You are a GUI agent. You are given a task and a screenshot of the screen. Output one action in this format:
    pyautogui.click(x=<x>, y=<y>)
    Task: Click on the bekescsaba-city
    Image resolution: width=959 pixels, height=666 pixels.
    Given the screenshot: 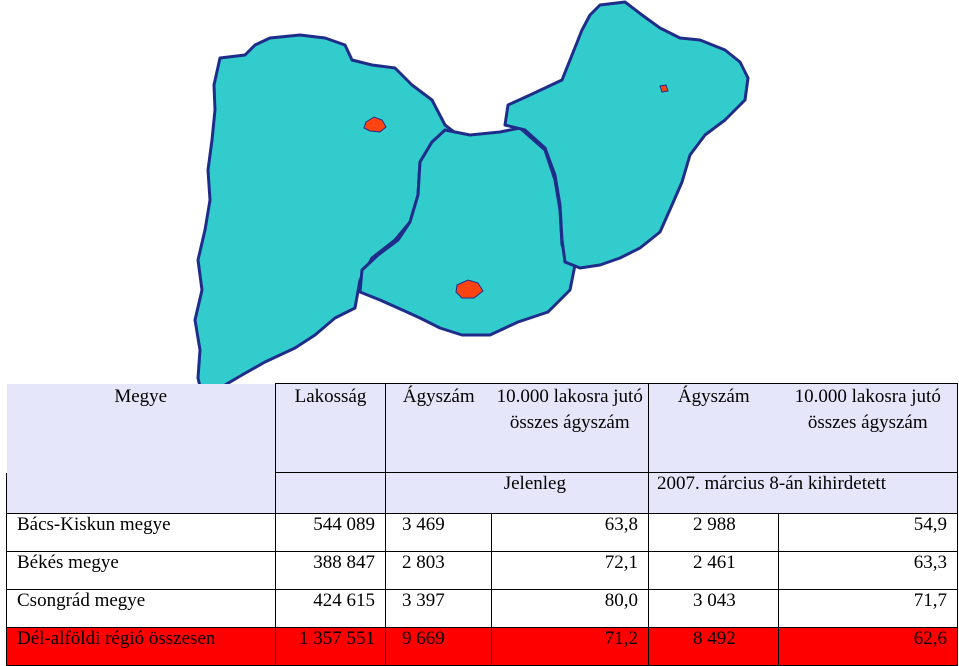 What is the action you would take?
    pyautogui.click(x=664, y=88)
    